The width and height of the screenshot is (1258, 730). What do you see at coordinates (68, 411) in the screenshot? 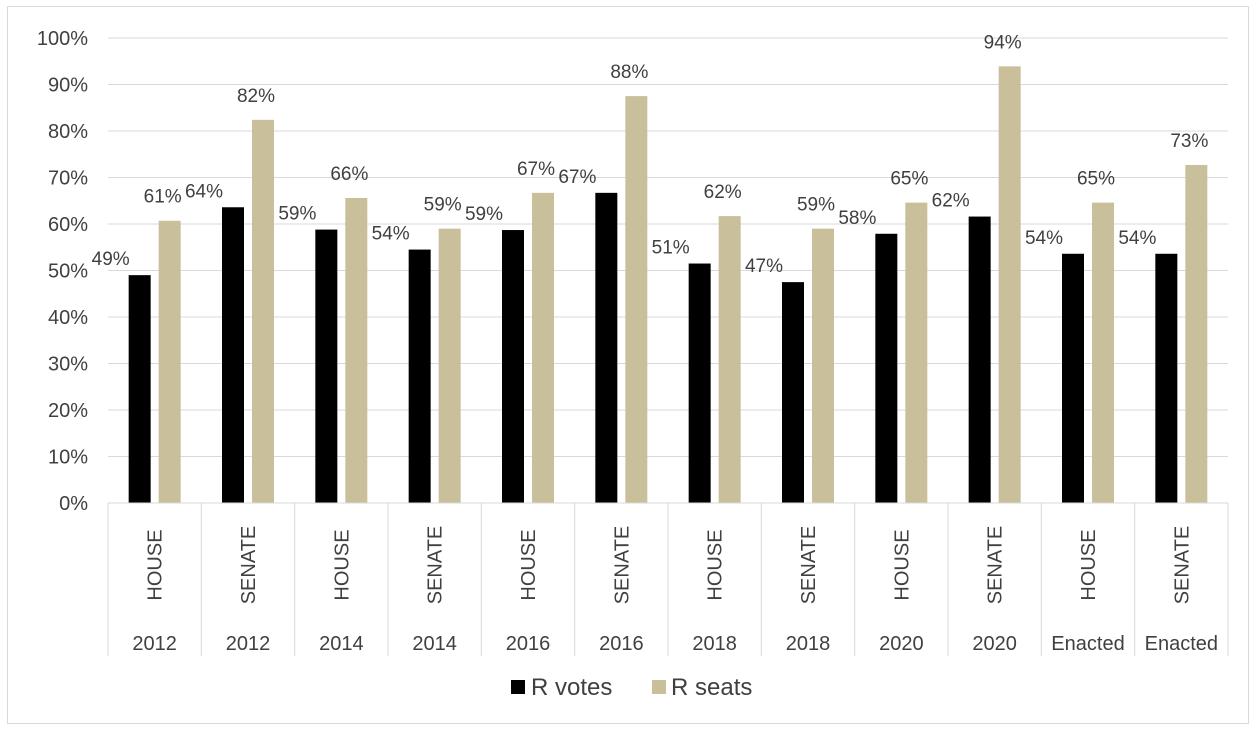
I see `y-tick-label: 20%` at bounding box center [68, 411].